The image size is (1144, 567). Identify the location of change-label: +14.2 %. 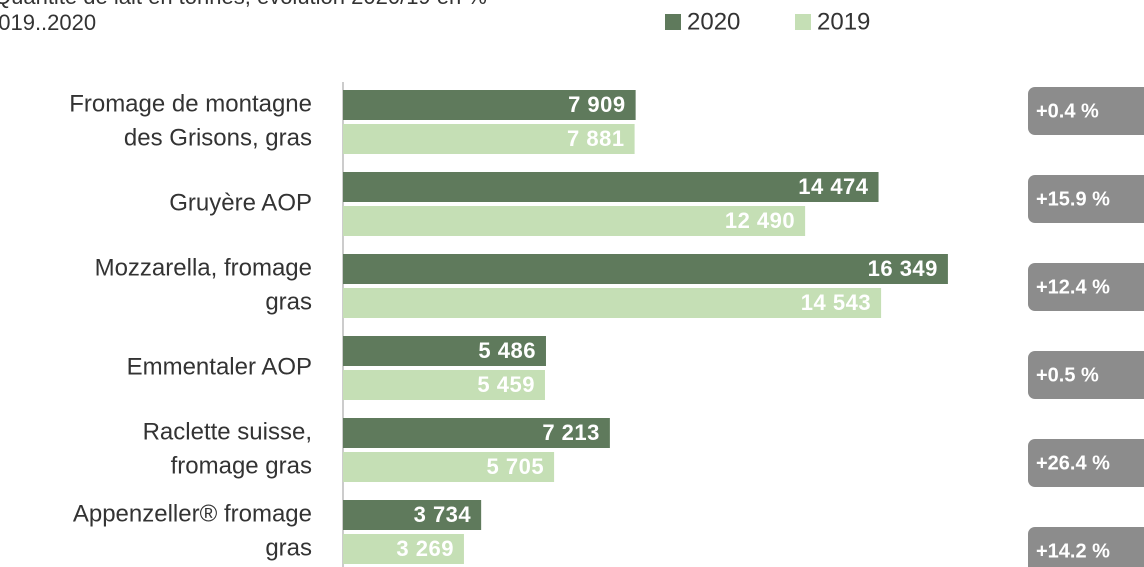
(1073, 551).